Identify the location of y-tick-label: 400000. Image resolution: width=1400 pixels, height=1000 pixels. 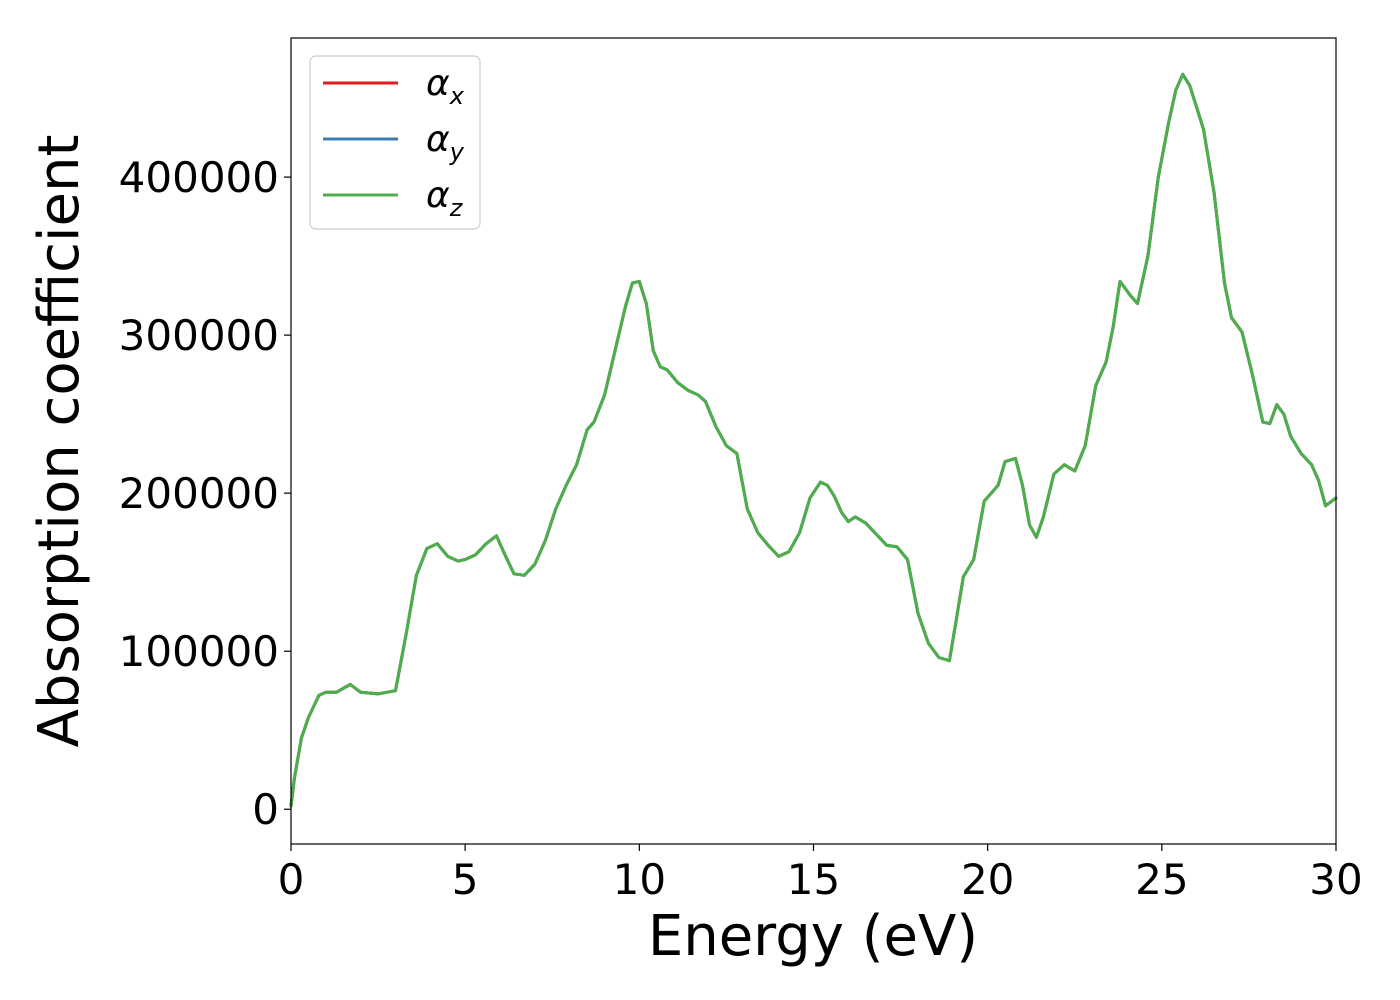
(199, 177).